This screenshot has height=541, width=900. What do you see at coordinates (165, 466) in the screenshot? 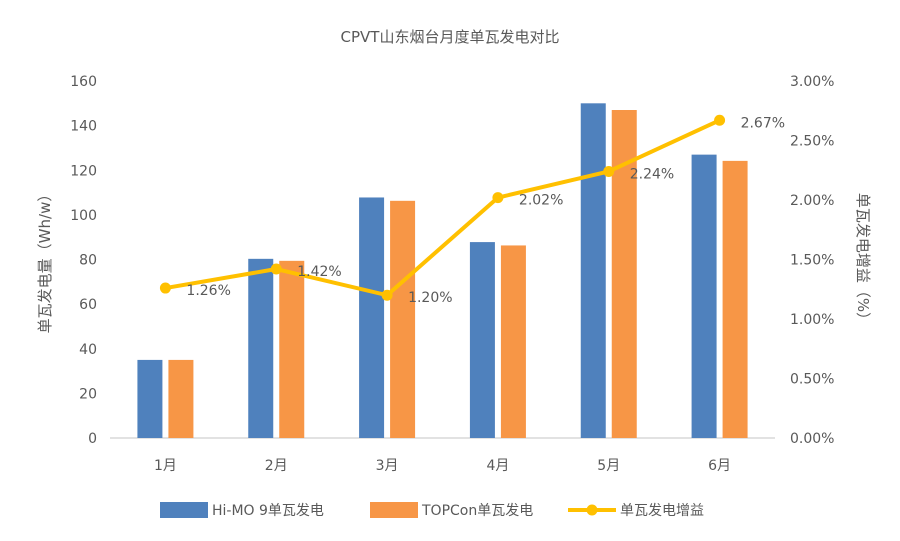
I see `x-tick-label: 1月` at bounding box center [165, 466].